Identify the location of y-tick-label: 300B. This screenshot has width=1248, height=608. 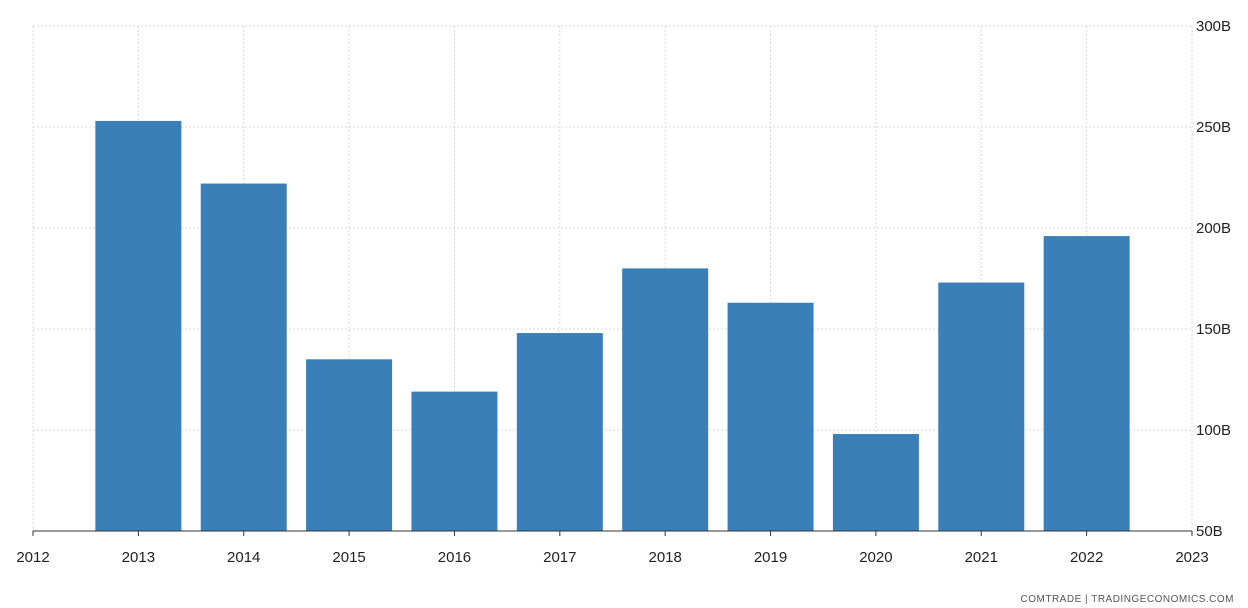
(1213, 26).